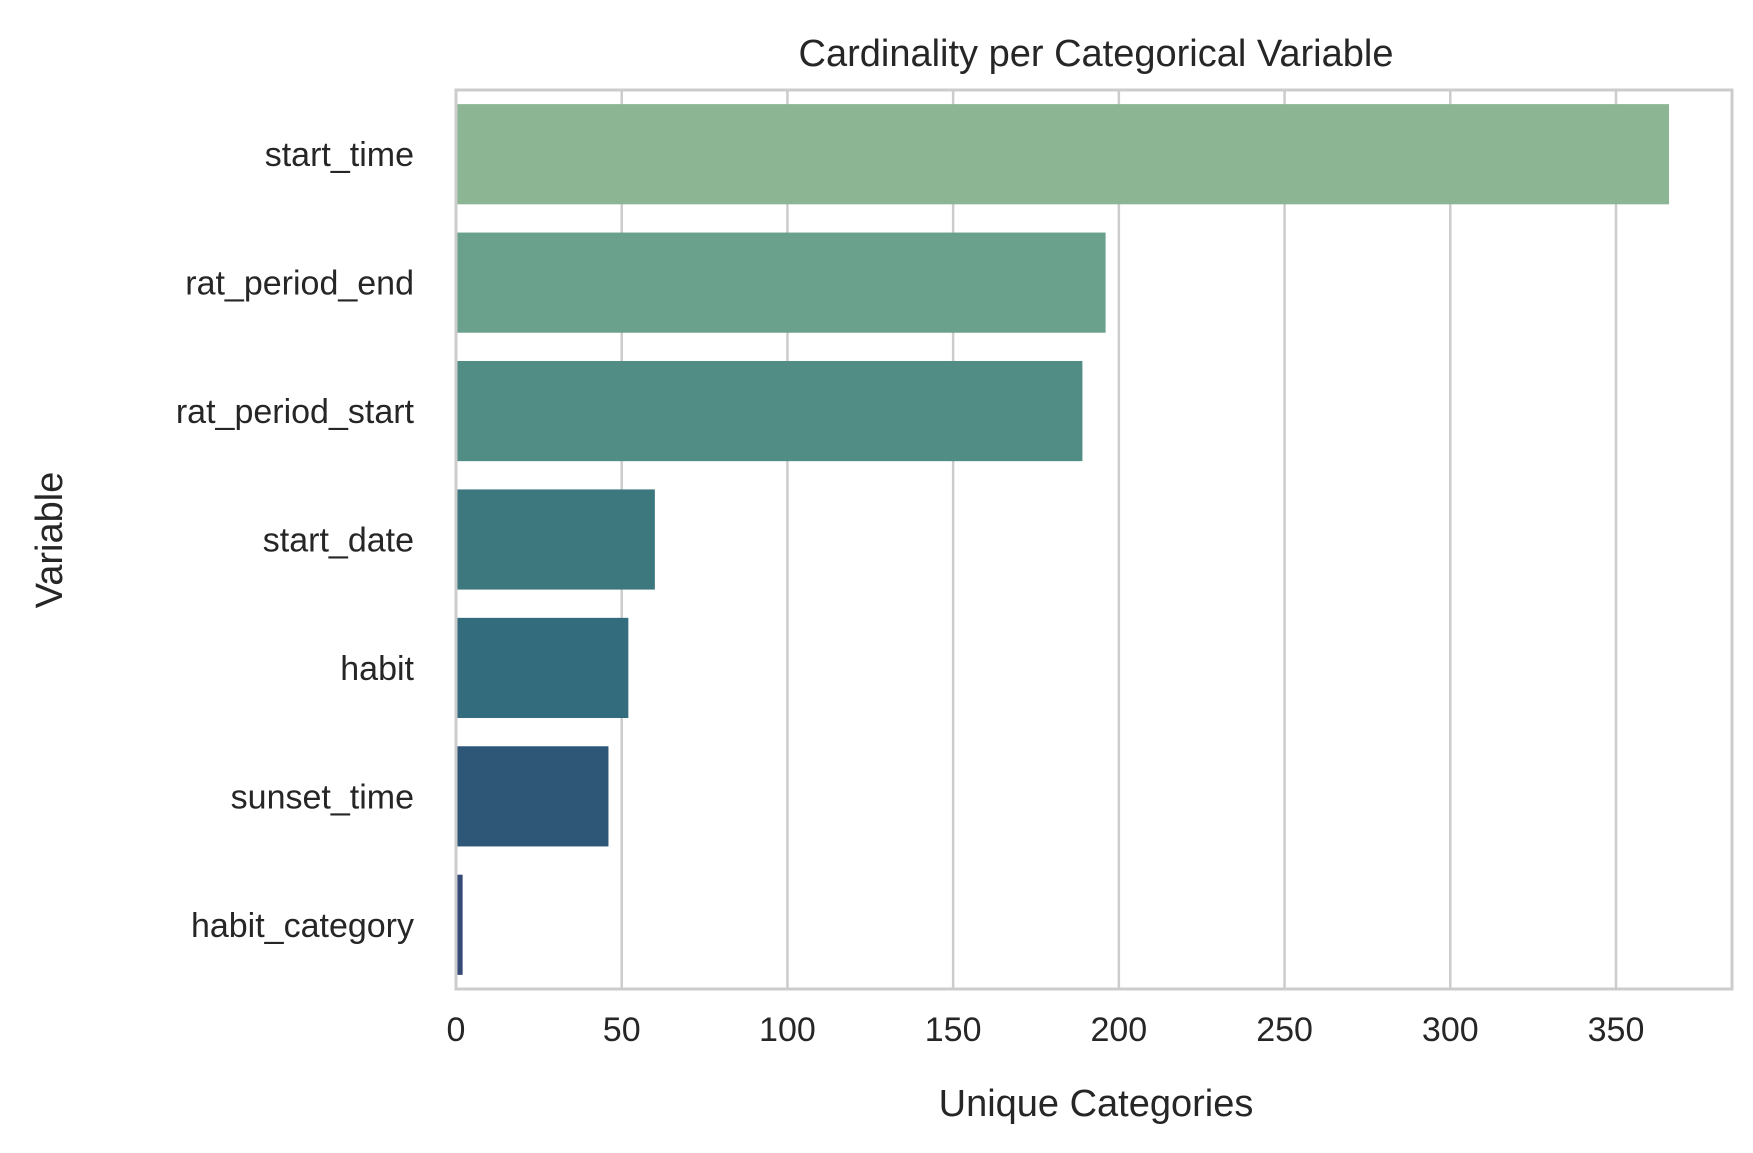 The image size is (1753, 1153). Describe the element at coordinates (299, 284) in the screenshot. I see `y-tick-label: rat_period_end` at that location.